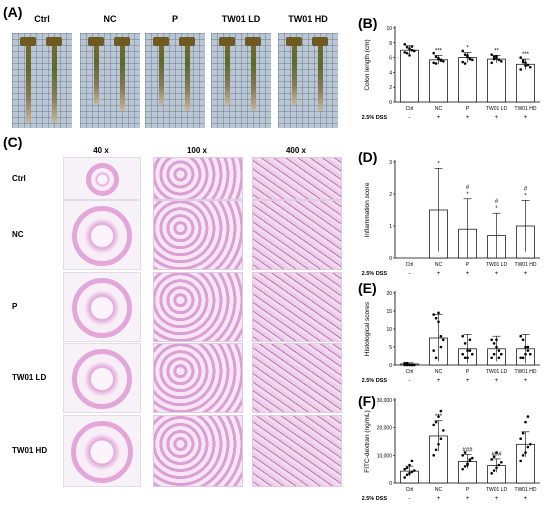  Describe the element at coordinates (367, 64) in the screenshot. I see `y-axis-label: Colon length (cm)` at that location.